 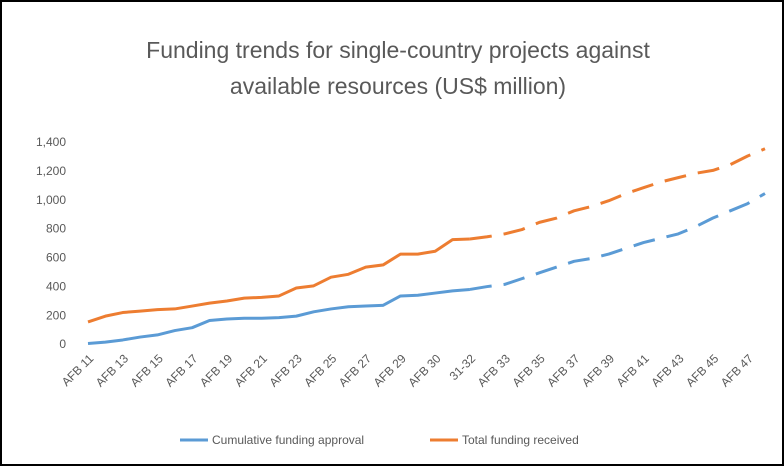 What do you see at coordinates (520, 440) in the screenshot?
I see `legend-label: Total funding received` at bounding box center [520, 440].